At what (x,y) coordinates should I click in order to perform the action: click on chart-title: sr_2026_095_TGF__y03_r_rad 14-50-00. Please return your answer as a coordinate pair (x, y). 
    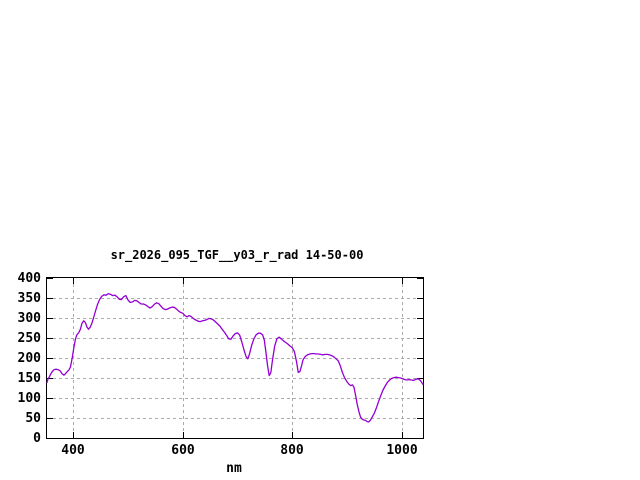
    Looking at the image, I should click on (237, 255).